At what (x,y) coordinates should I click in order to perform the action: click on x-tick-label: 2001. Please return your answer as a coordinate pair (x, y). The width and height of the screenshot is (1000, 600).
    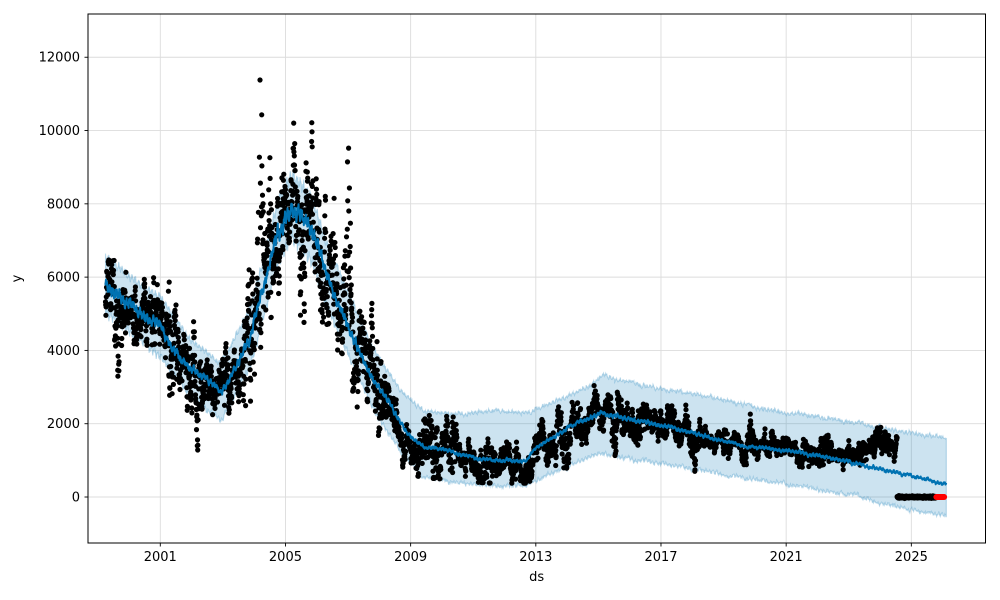
    Looking at the image, I should click on (160, 557).